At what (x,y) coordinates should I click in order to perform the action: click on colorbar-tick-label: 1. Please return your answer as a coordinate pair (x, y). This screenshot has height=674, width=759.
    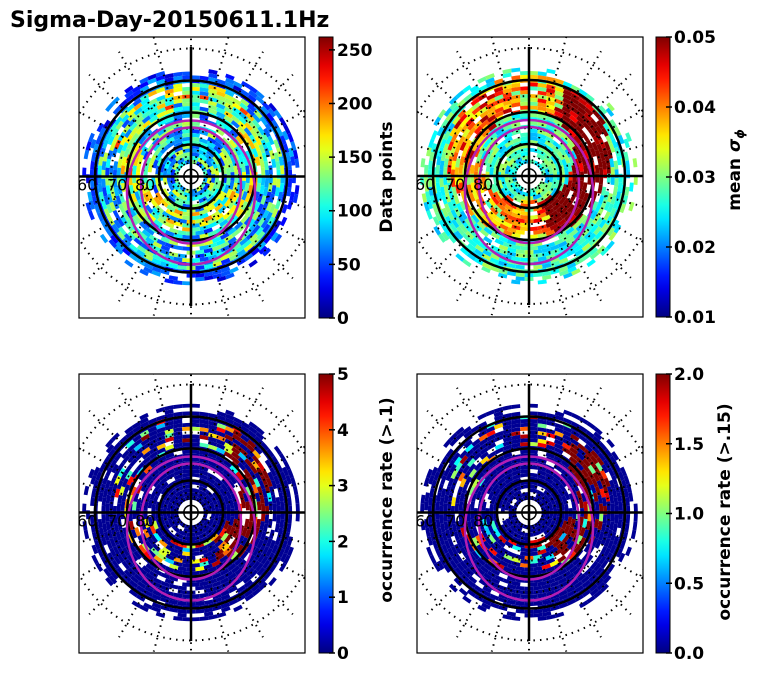
    Looking at the image, I should click on (343, 598).